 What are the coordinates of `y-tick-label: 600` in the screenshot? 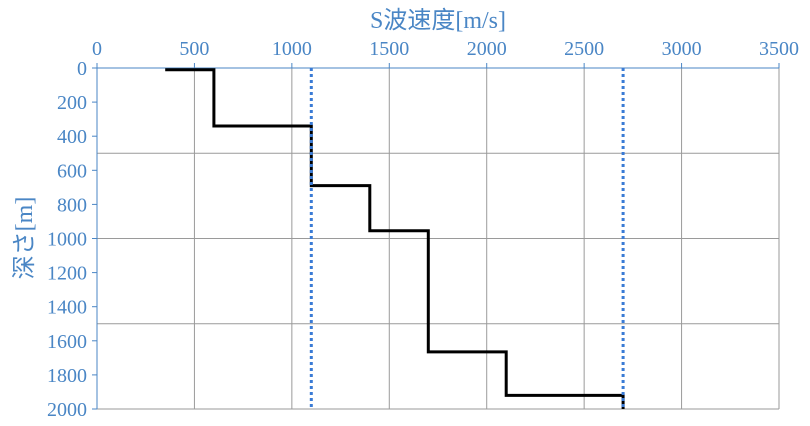 It's located at (72, 171).